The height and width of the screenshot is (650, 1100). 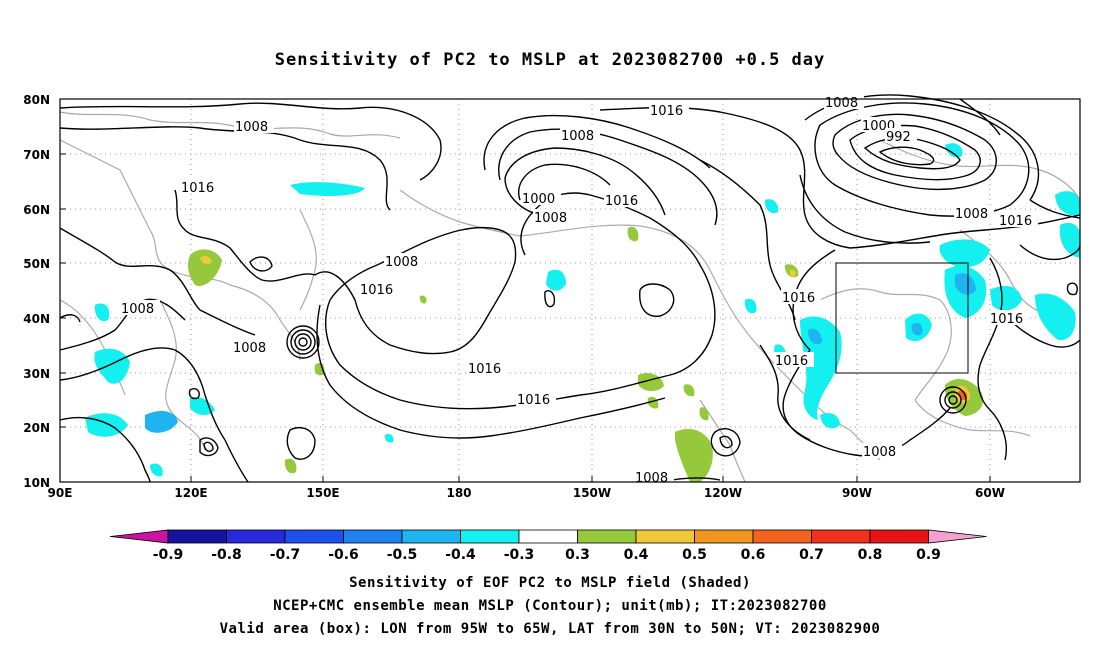 I want to click on colorbar-high-arrow, so click(x=957, y=536).